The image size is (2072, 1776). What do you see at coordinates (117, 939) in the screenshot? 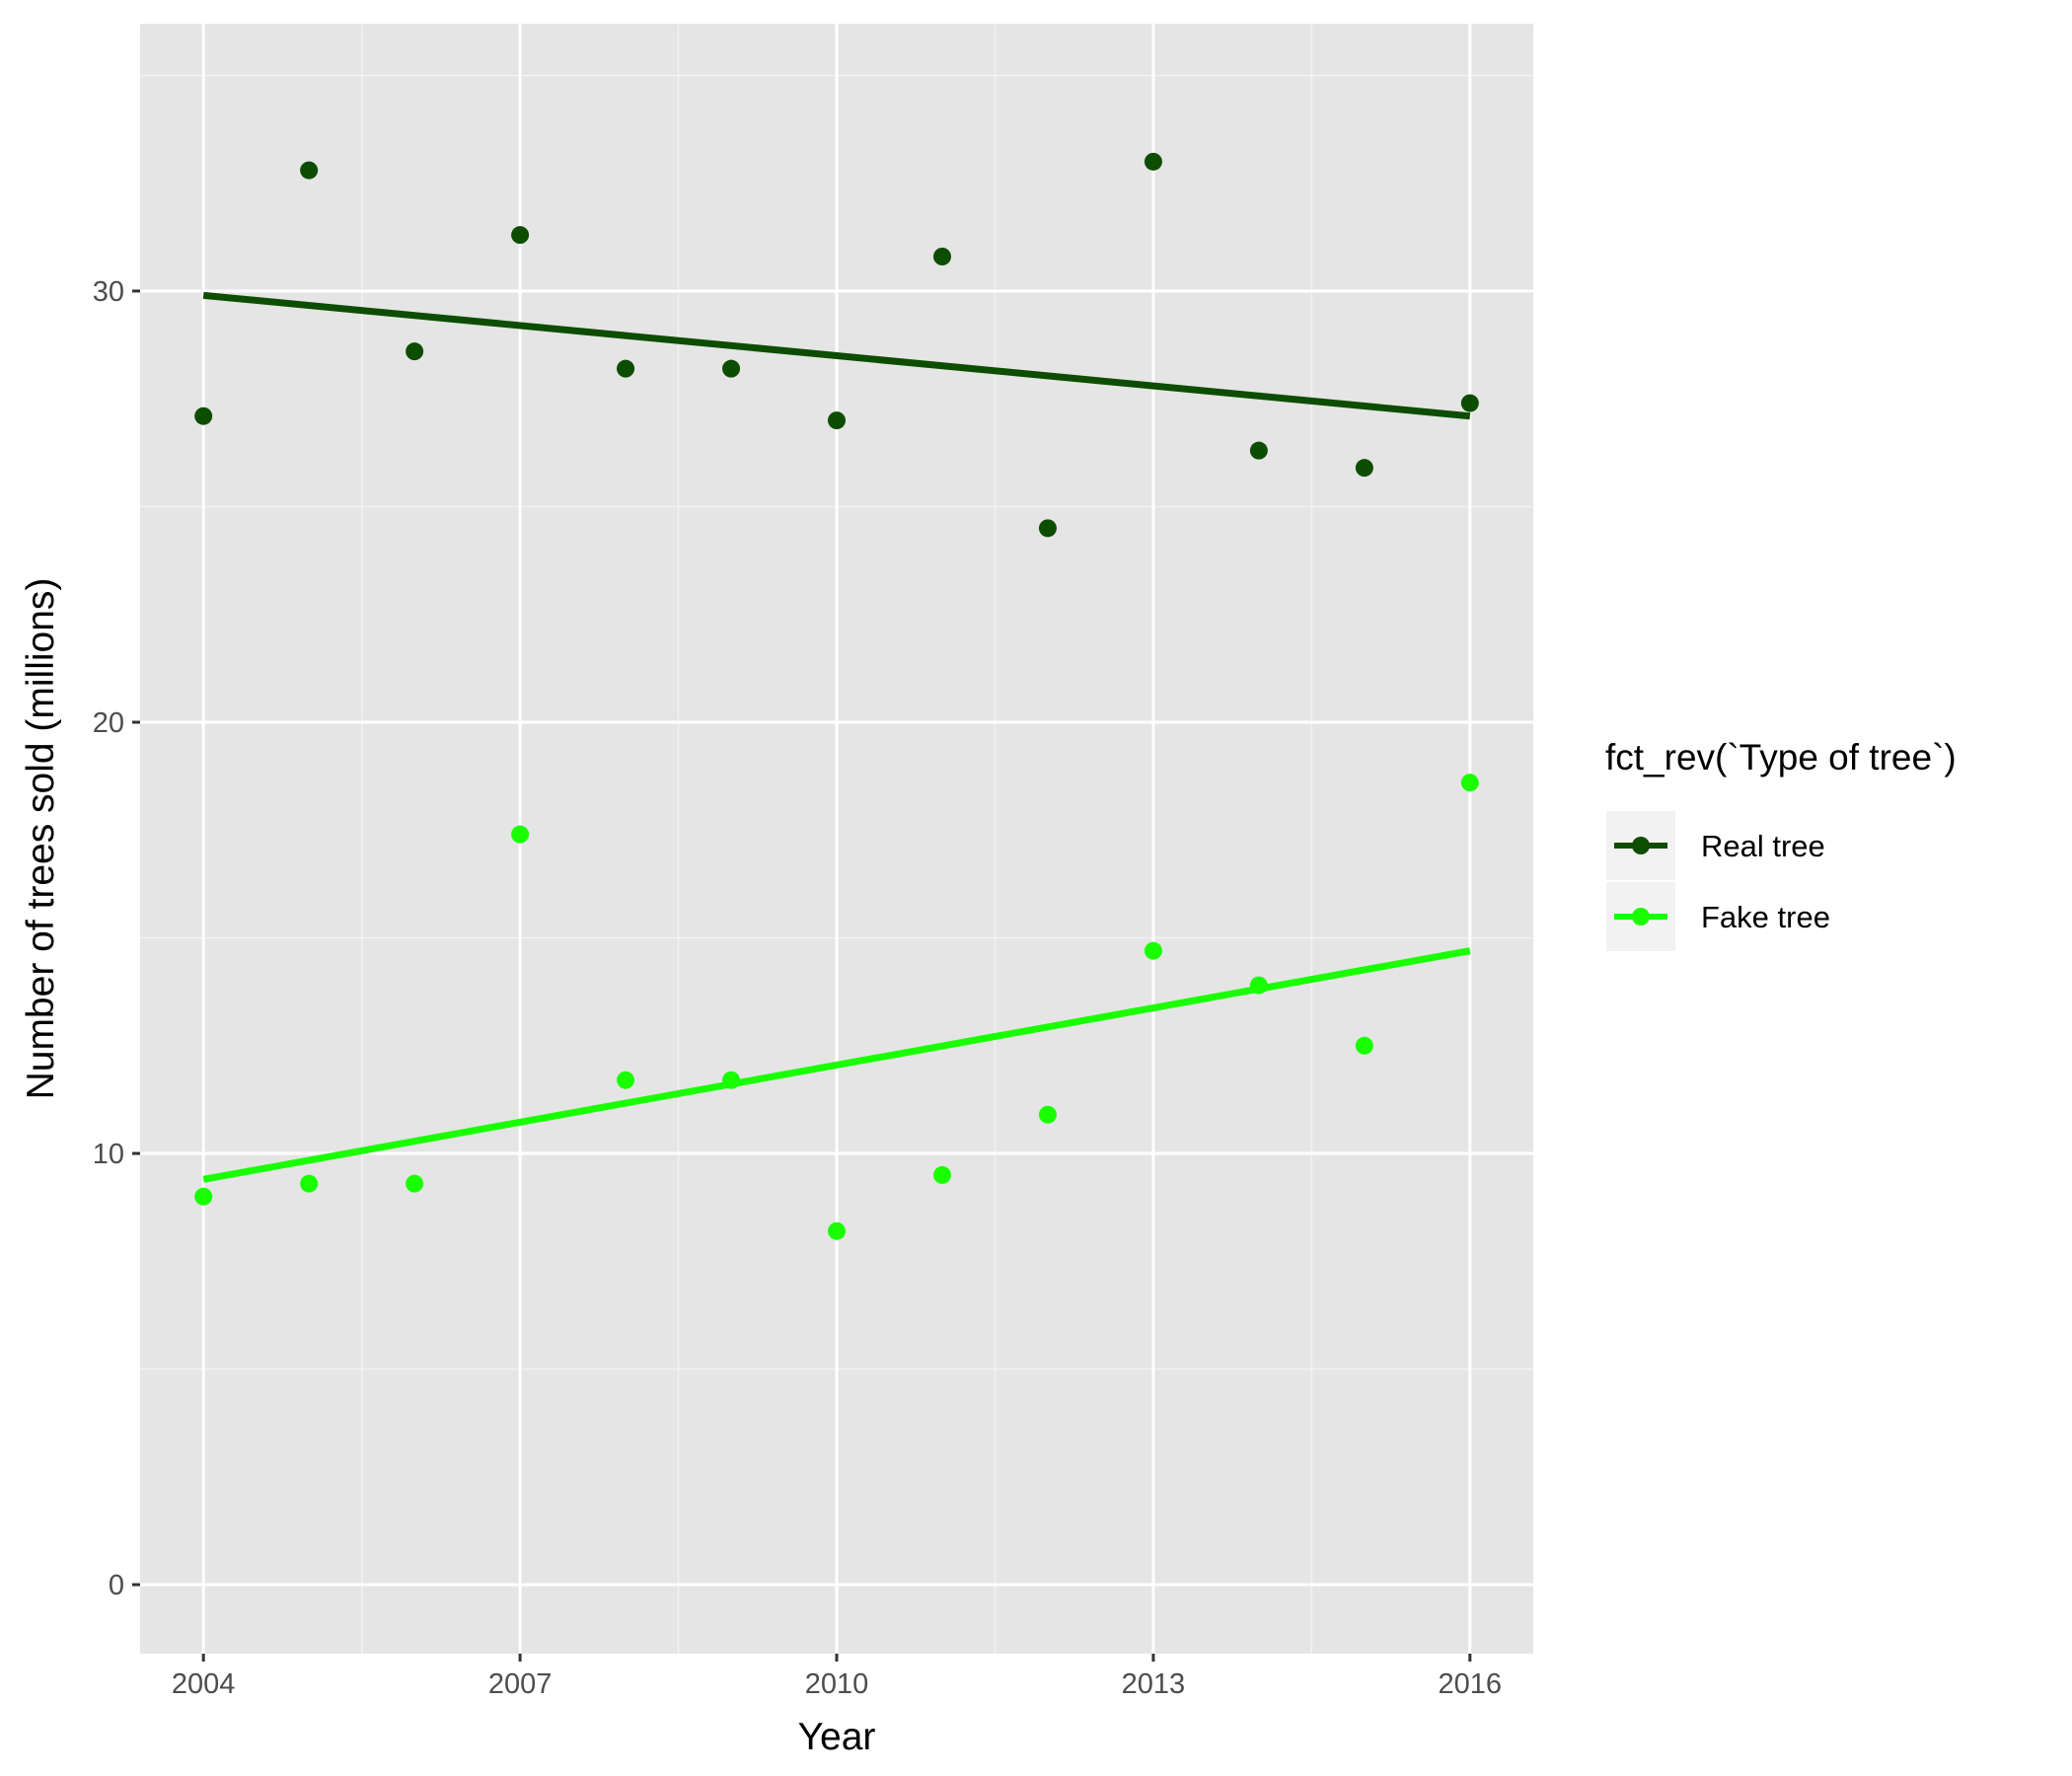
I see `y-axis: 0 10 20 30` at bounding box center [117, 939].